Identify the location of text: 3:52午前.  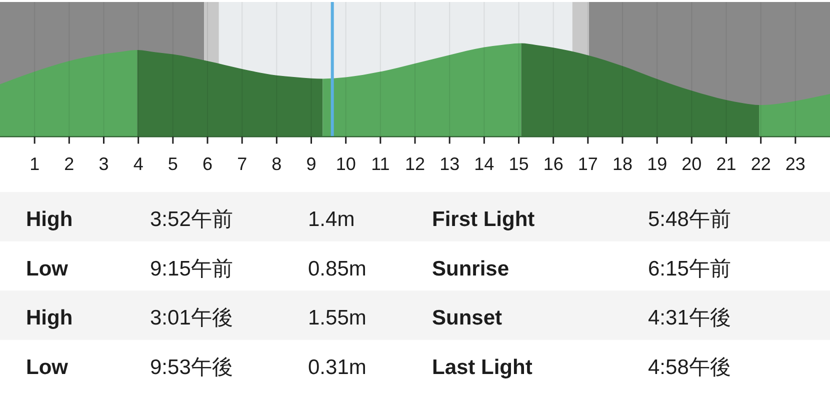
(191, 219).